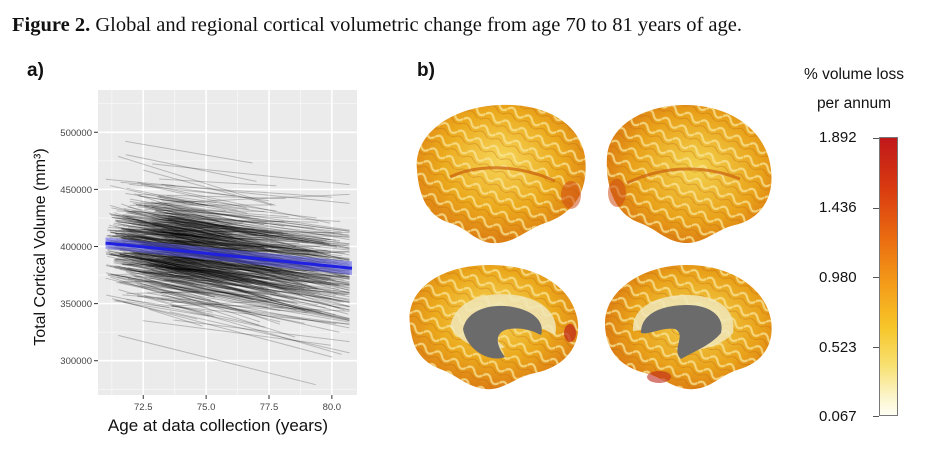 The width and height of the screenshot is (925, 455). Describe the element at coordinates (76, 247) in the screenshot. I see `y-tick-label: 400000` at that location.